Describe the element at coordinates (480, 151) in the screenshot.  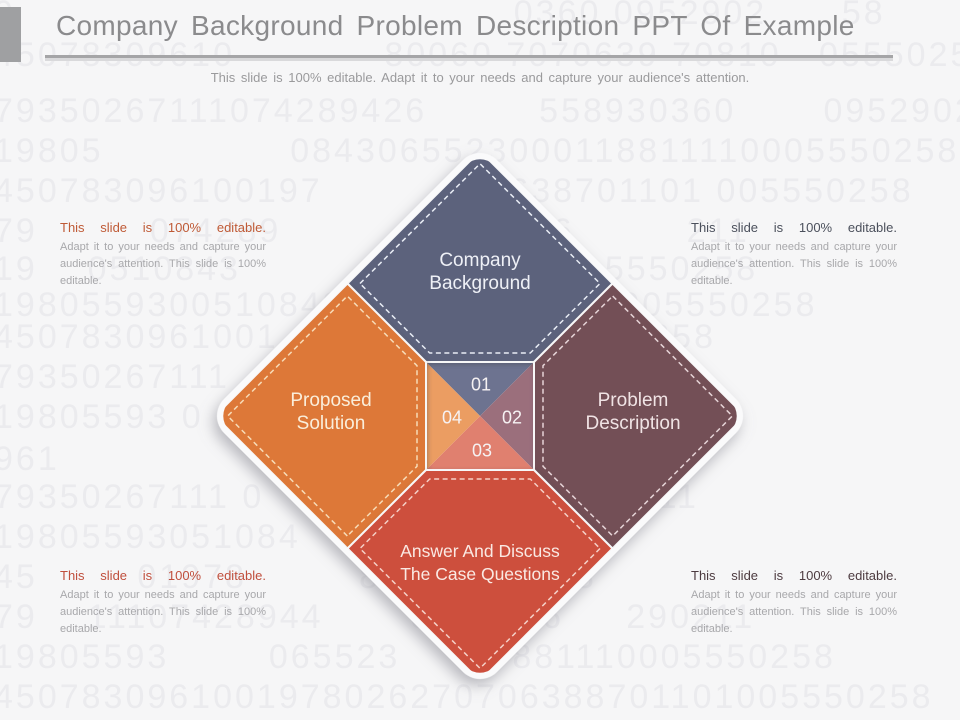
I see `watermark-row: 19805 0843065523000118811110005550258` at that location.